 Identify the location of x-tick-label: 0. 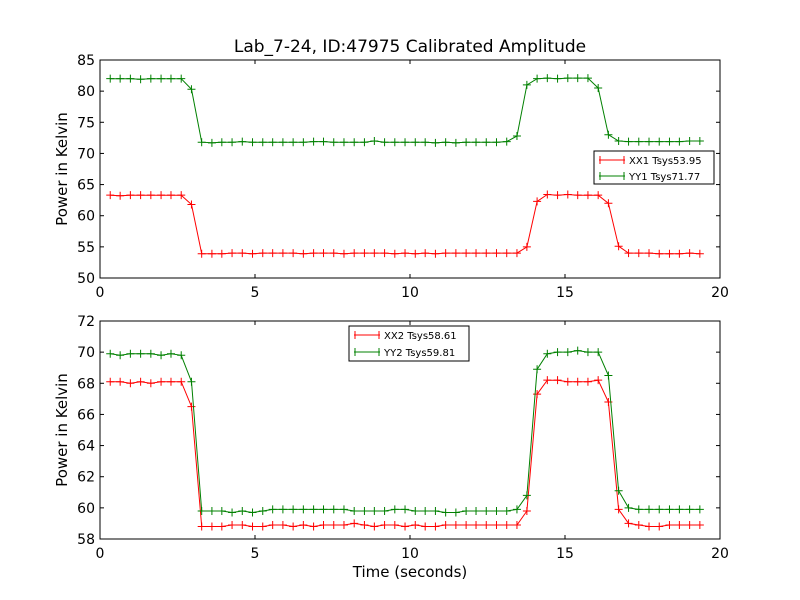
(100, 554).